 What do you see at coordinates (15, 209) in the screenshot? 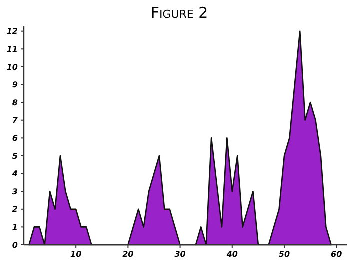
I see `y-tick-label: 2` at bounding box center [15, 209].